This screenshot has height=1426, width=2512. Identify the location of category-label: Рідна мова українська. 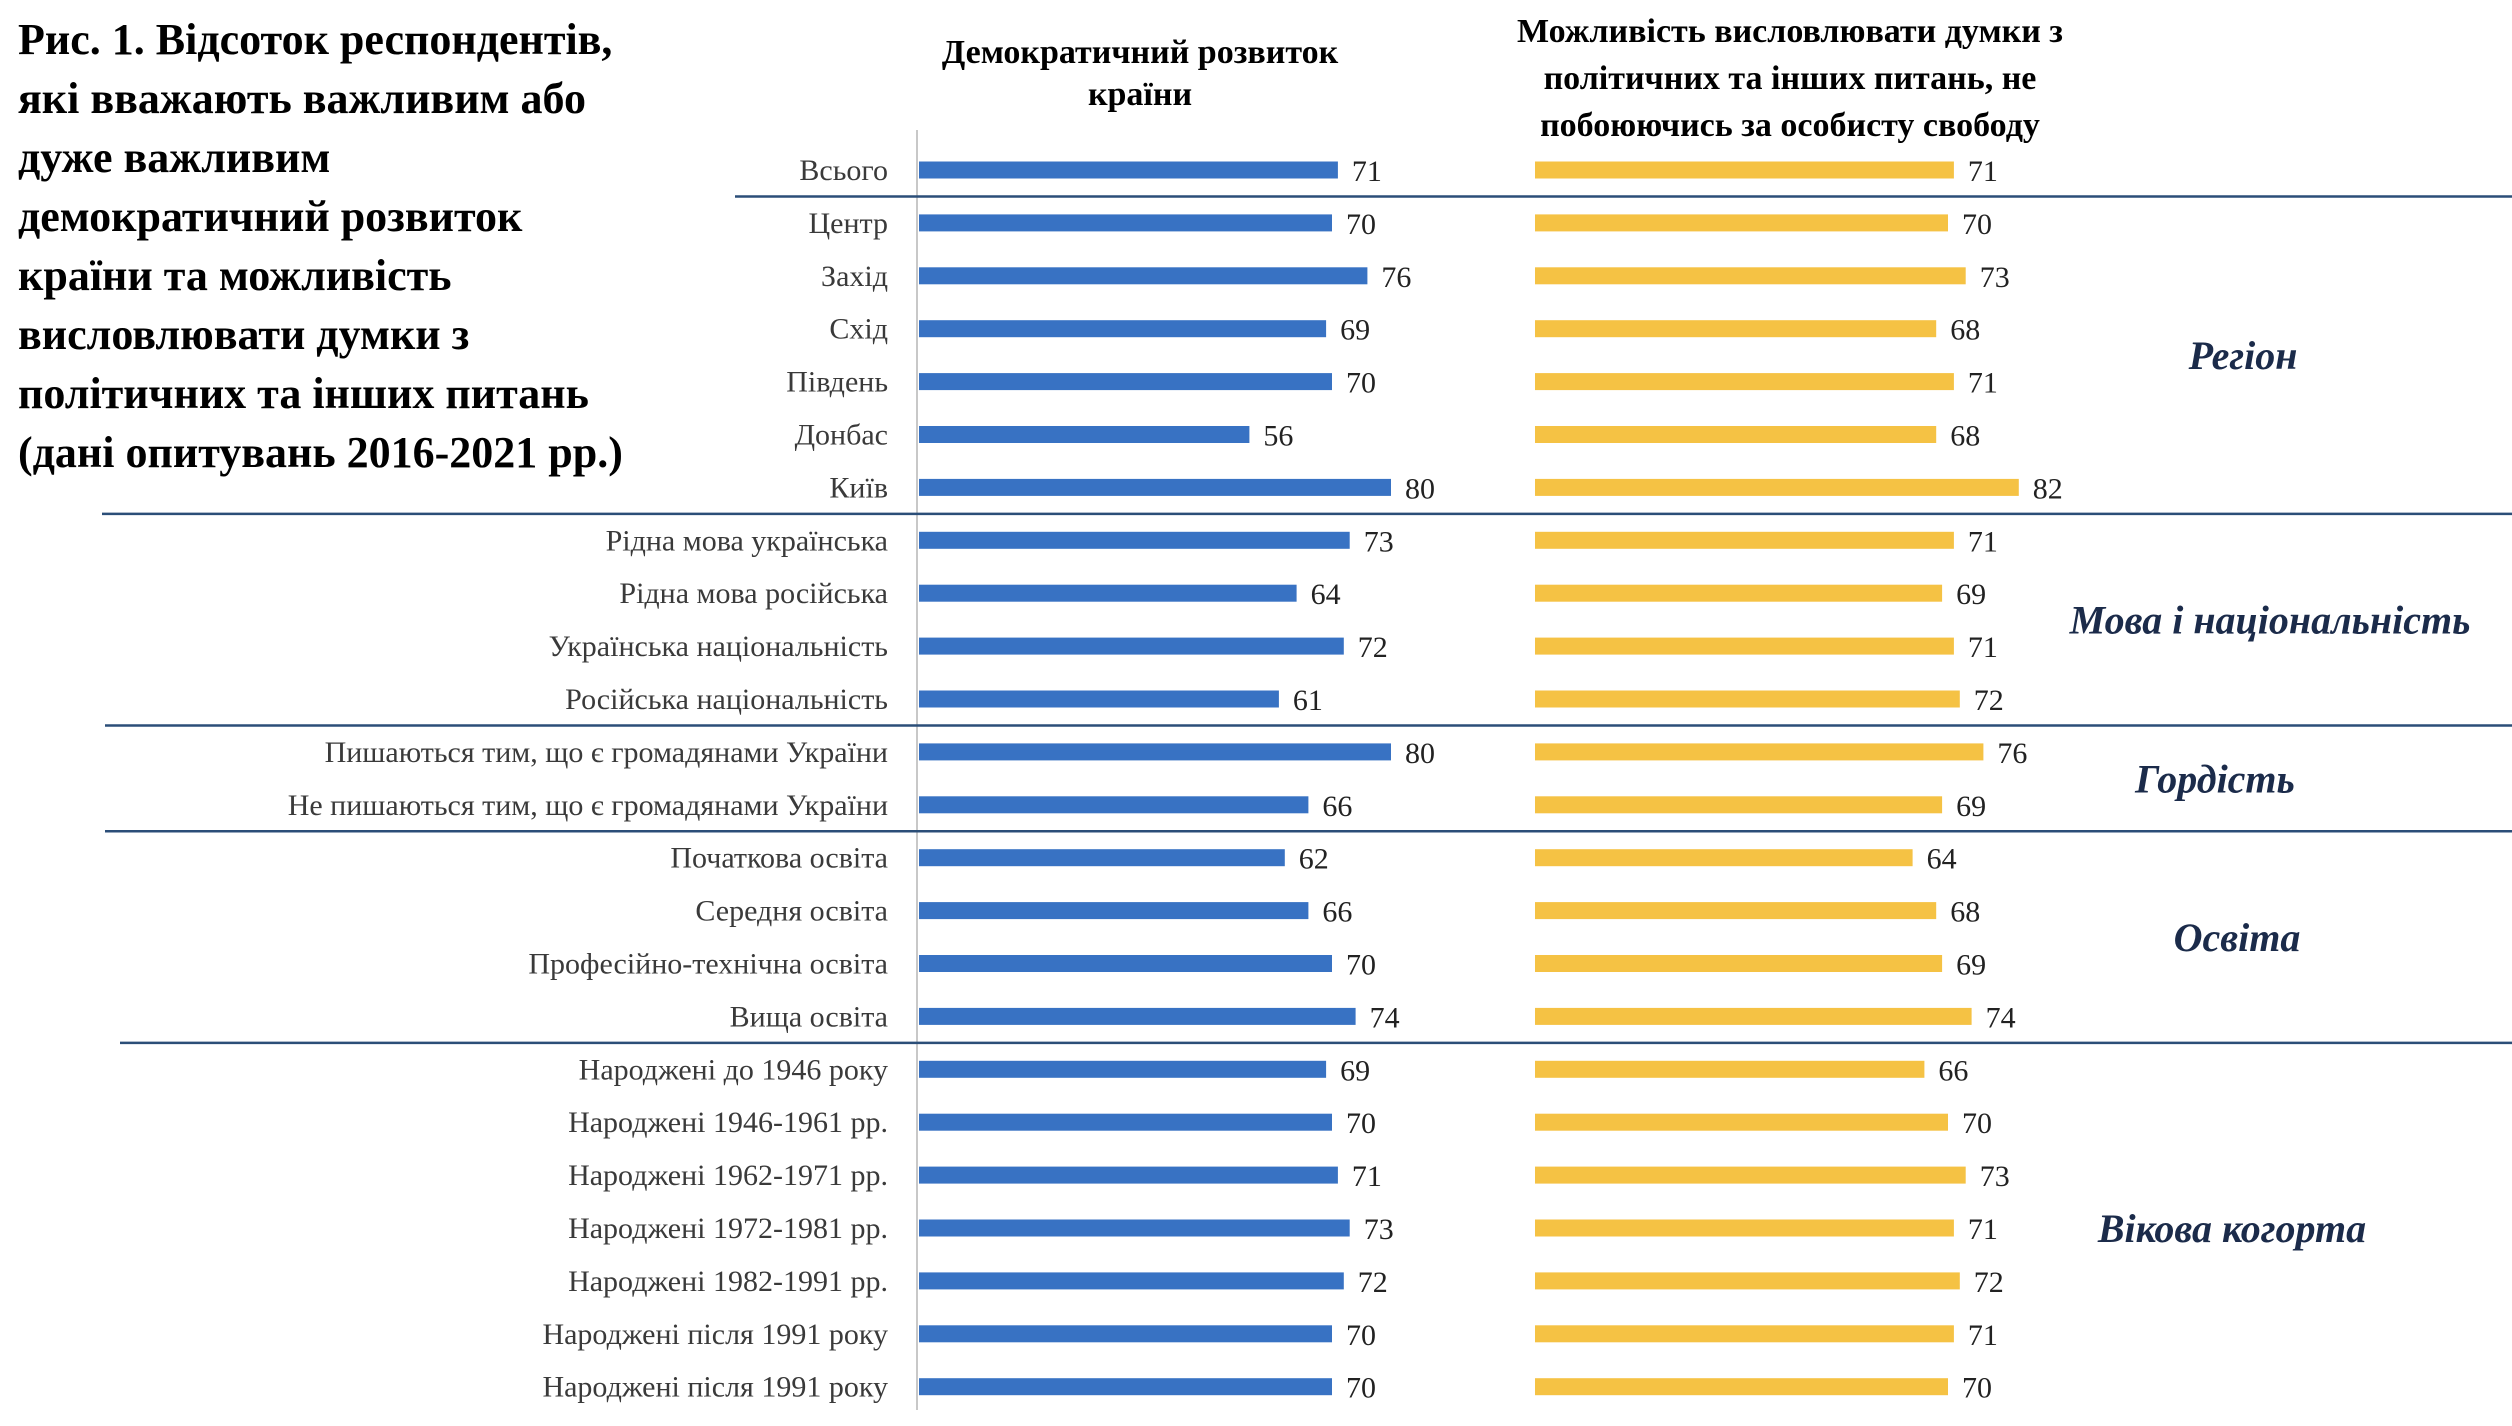
(747, 540).